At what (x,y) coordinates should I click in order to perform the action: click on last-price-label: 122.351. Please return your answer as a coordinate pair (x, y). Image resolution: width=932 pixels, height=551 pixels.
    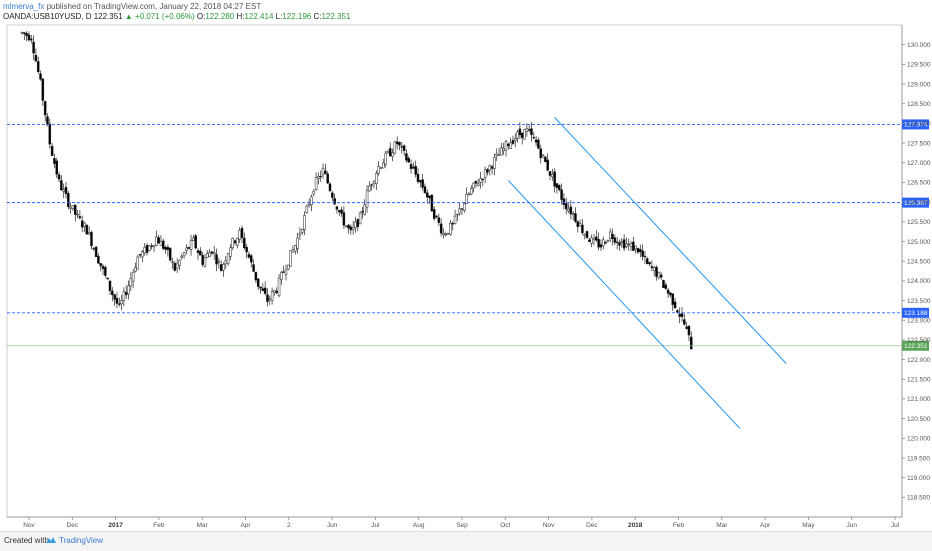
    Looking at the image, I should click on (916, 346).